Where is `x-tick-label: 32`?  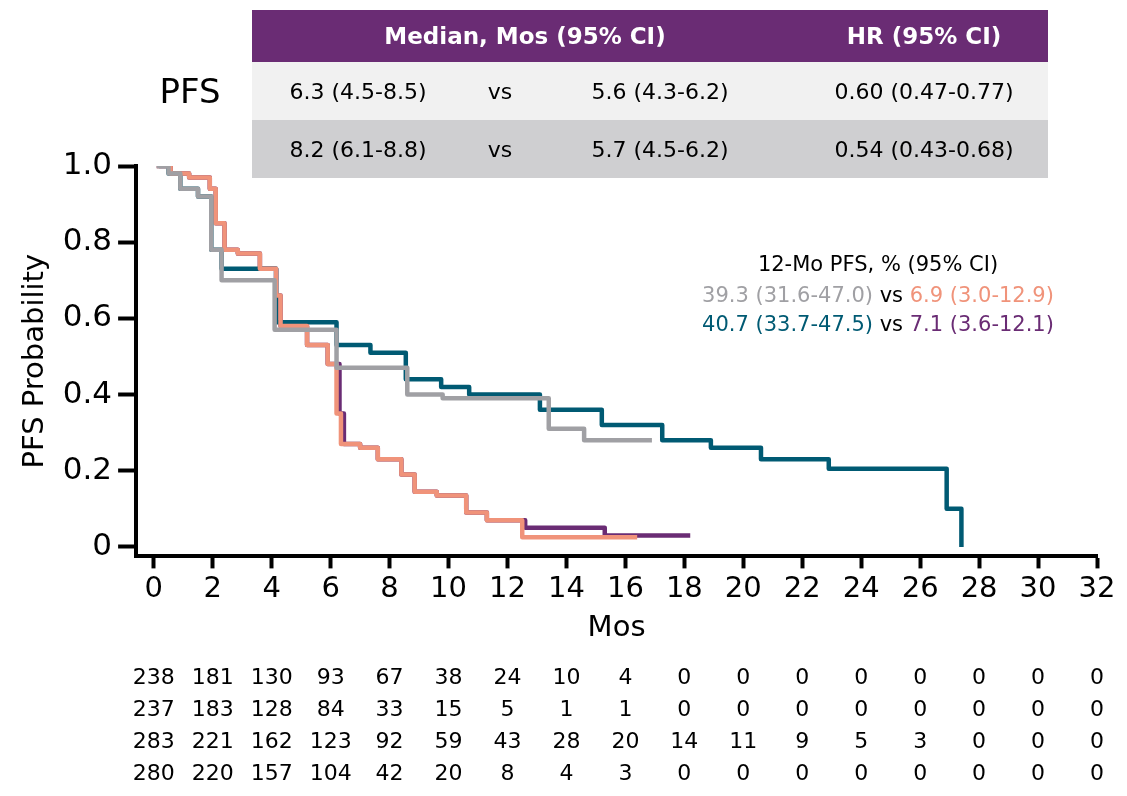
x-tick-label: 32 is located at coordinates (1097, 587).